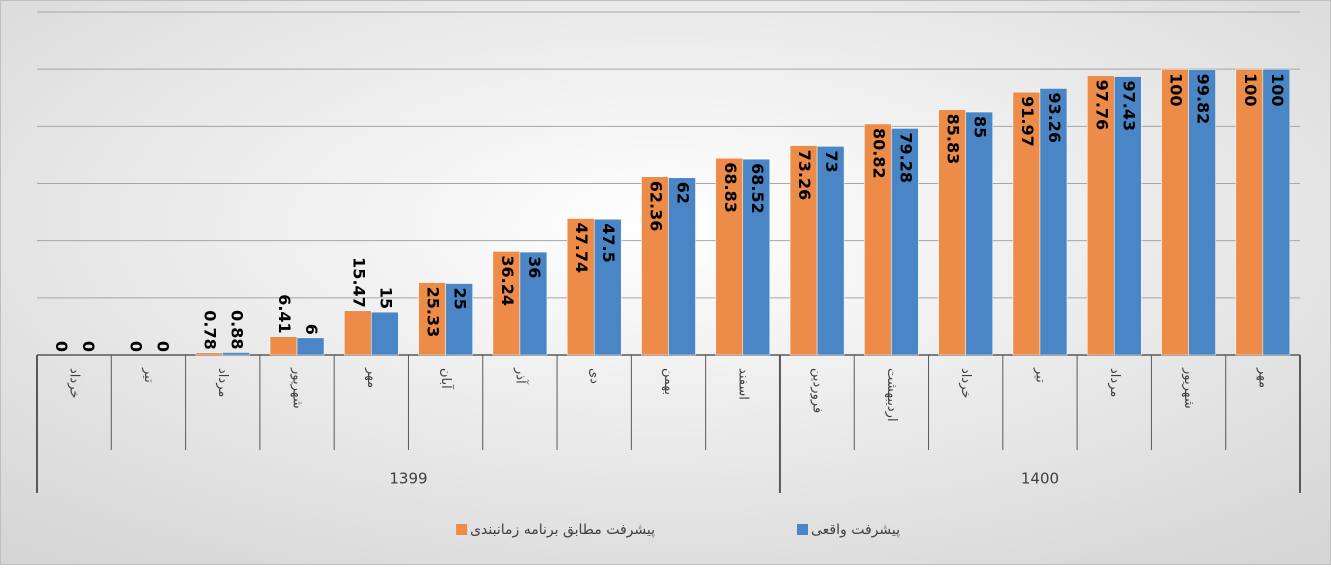  What do you see at coordinates (311, 329) in the screenshot?
I see `data-label: 6` at bounding box center [311, 329].